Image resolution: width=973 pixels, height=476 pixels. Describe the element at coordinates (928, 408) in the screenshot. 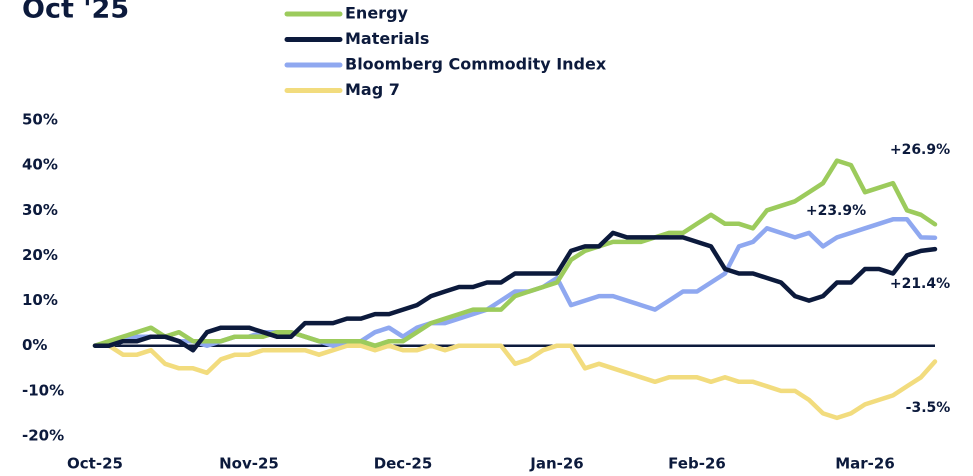

I see `end-label: -3.5%` at that location.